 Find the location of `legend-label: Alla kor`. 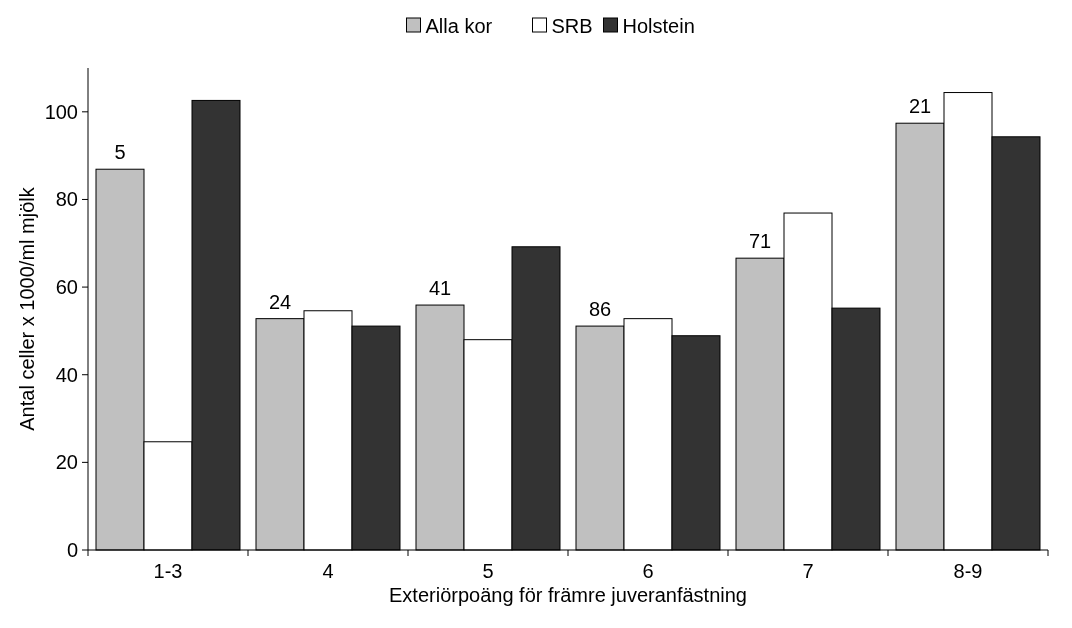

legend-label: Alla kor is located at coordinates (459, 26).